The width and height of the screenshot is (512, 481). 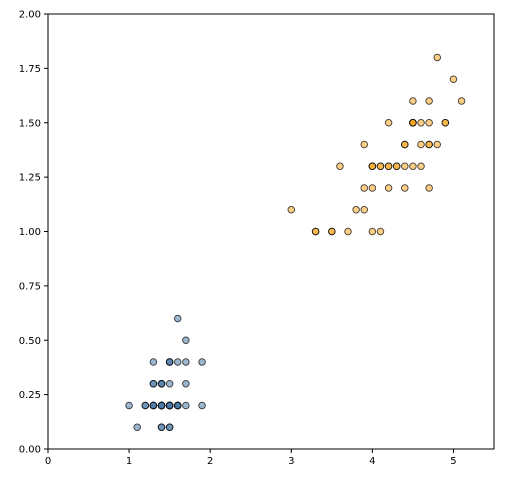 What do you see at coordinates (372, 461) in the screenshot?
I see `x-tick-label: 4` at bounding box center [372, 461].